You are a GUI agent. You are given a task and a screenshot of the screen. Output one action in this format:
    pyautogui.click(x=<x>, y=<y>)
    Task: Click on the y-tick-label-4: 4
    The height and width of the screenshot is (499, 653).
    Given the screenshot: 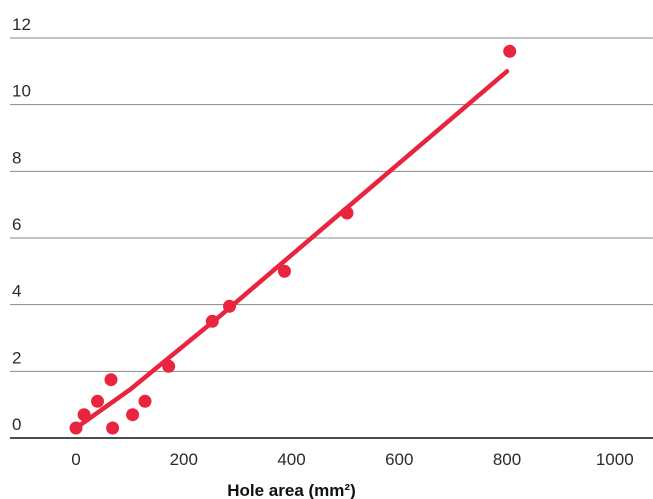 What is the action you would take?
    pyautogui.click(x=16, y=291)
    